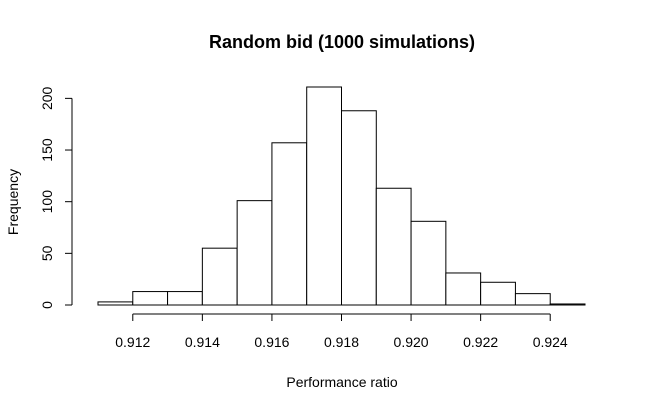  Describe the element at coordinates (480, 342) in the screenshot. I see `x-tick-label: 0.922` at that location.